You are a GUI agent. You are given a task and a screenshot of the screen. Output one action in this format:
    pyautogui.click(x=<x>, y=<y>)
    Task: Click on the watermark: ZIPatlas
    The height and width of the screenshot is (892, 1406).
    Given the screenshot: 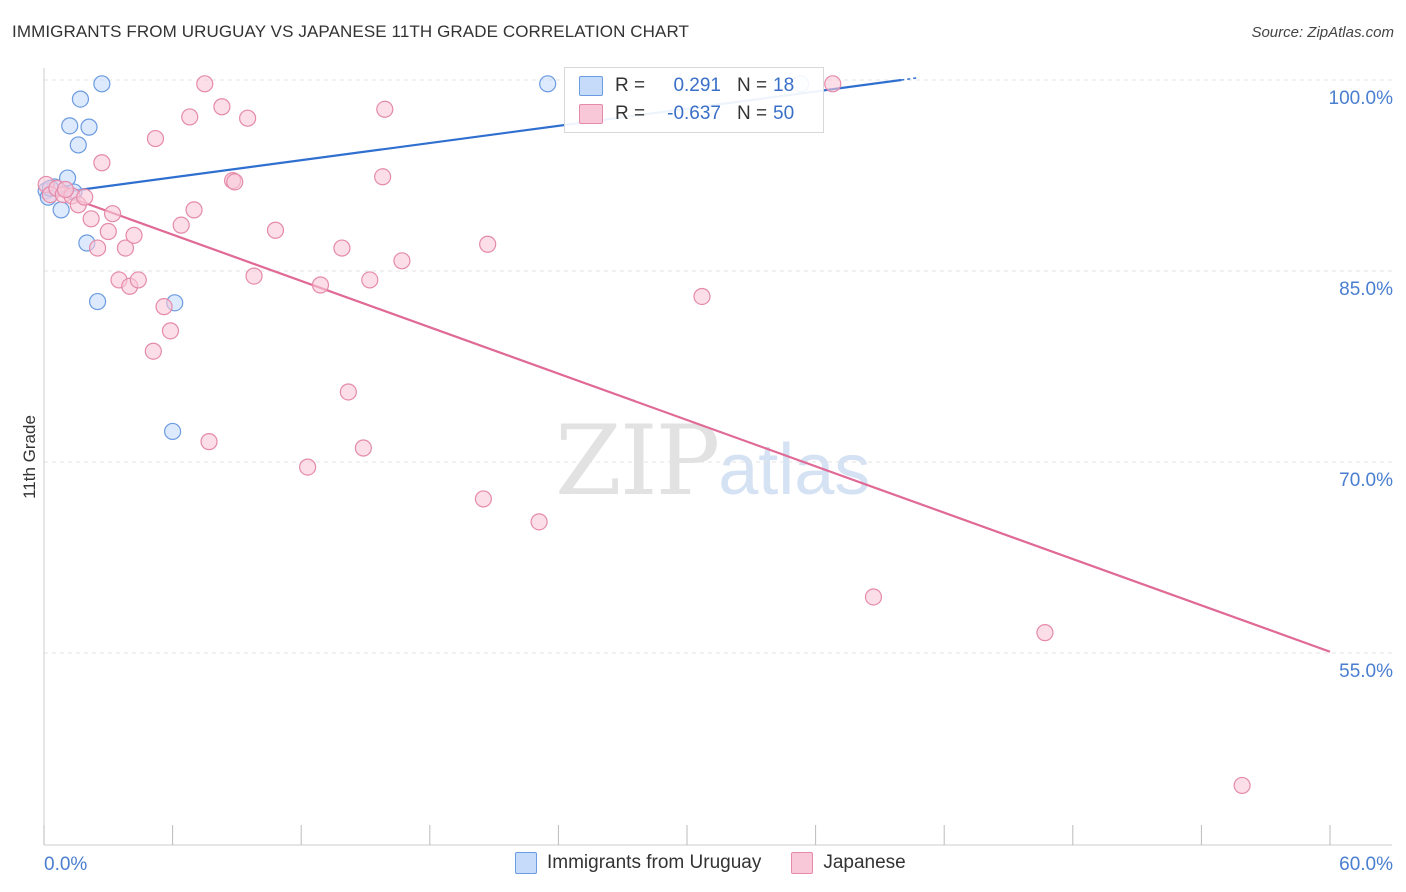 What is the action you would take?
    pyautogui.click(x=712, y=461)
    